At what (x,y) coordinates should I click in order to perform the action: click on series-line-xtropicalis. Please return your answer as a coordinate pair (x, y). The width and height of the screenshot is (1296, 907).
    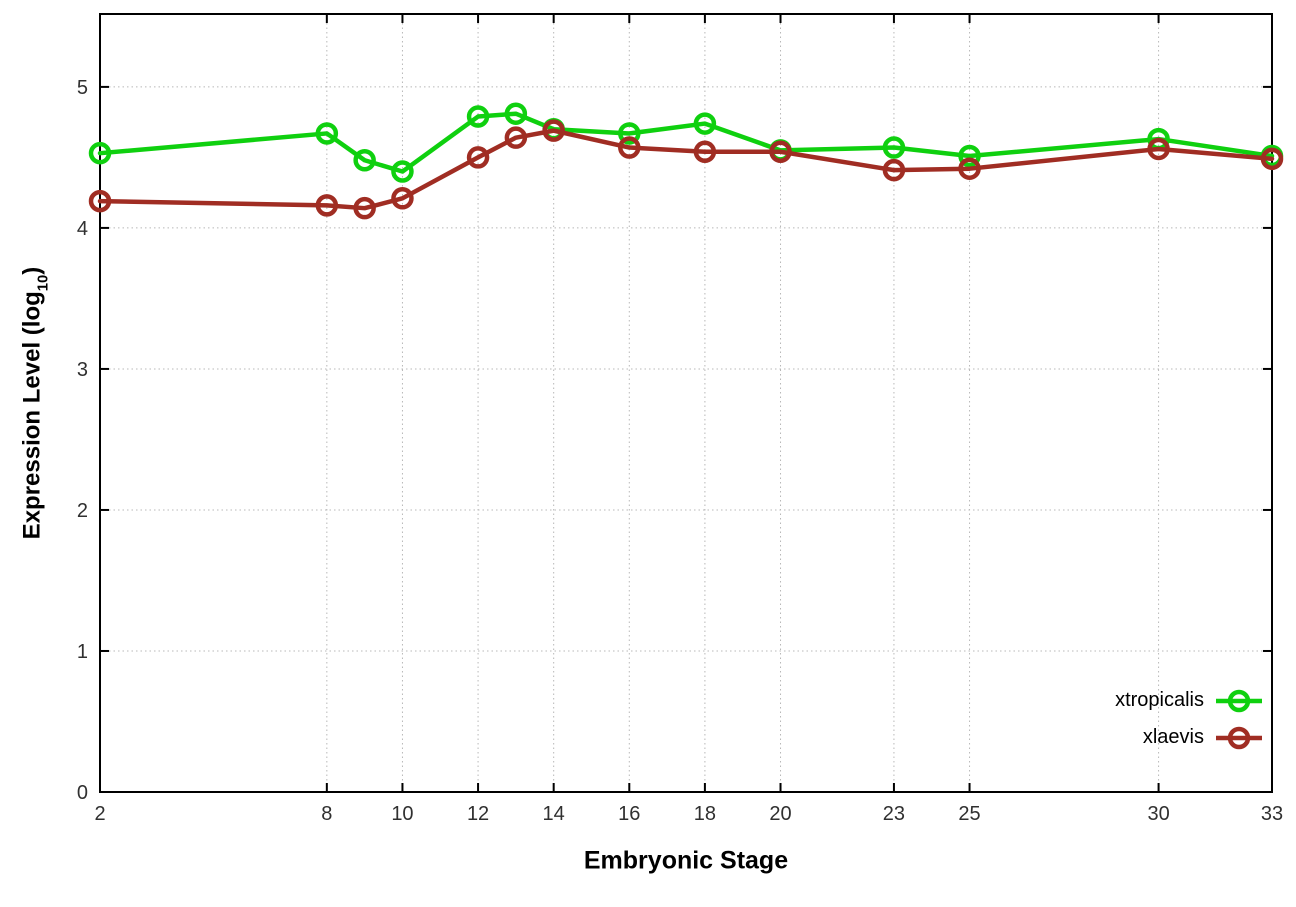
    Looking at the image, I should click on (686, 142).